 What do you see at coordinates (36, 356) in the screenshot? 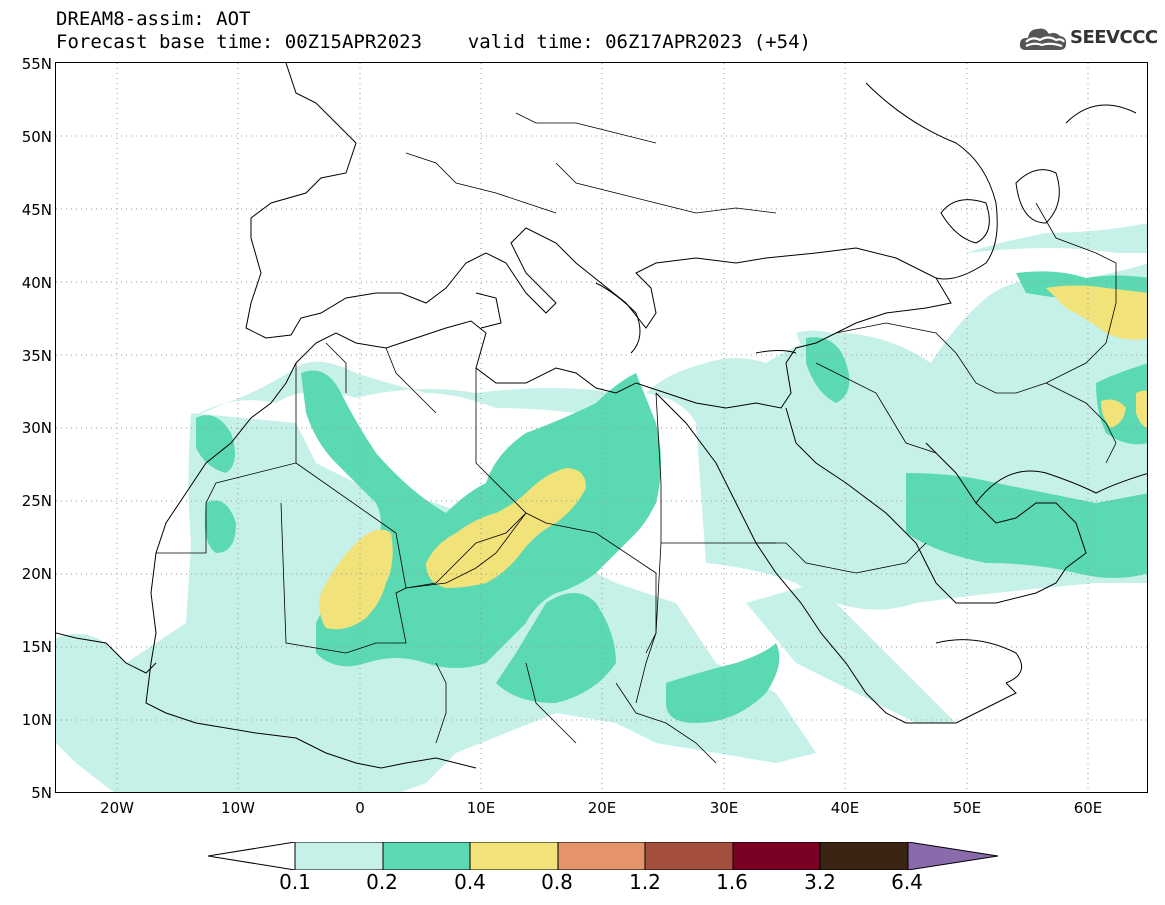
I see `lat-label-35n: 35N` at bounding box center [36, 356].